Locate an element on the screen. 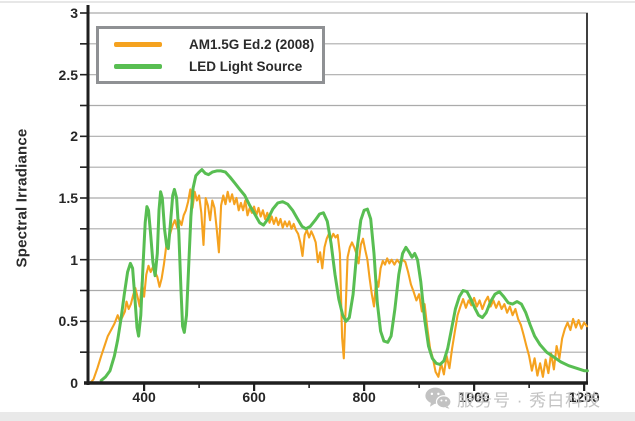 The height and width of the screenshot is (421, 635). y-tick-label: 2.5 is located at coordinates (68, 74).